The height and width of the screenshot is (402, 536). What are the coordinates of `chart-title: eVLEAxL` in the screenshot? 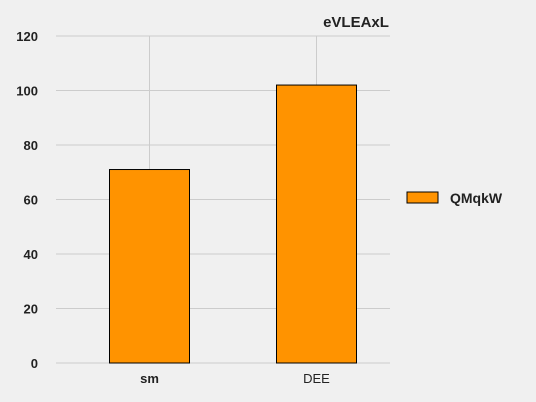 It's located at (356, 22).